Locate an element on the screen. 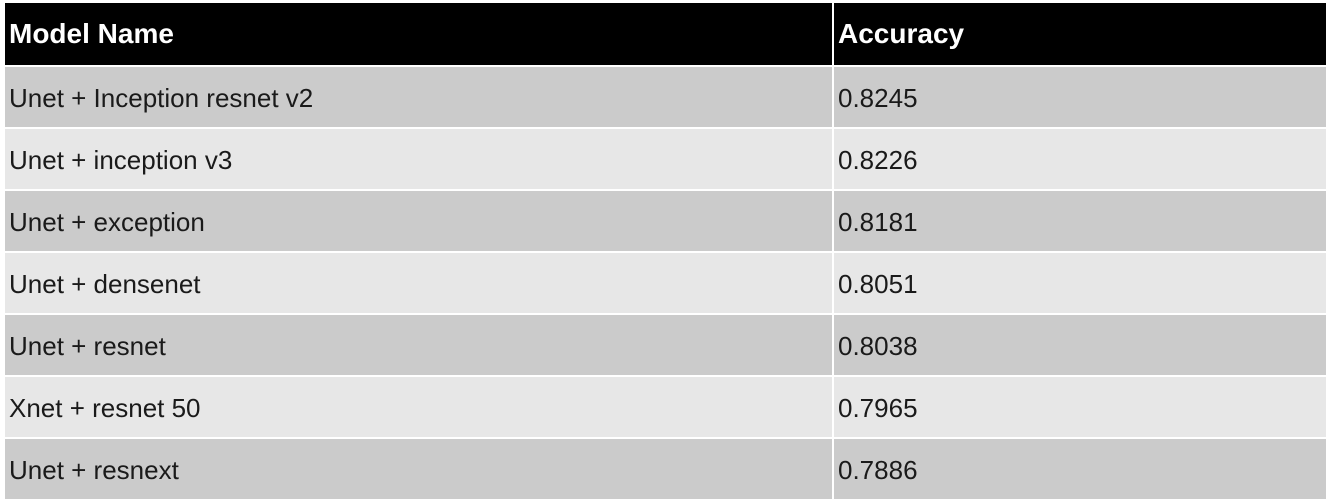  table-row: Unet + resnet 0.8038 is located at coordinates (665, 344).